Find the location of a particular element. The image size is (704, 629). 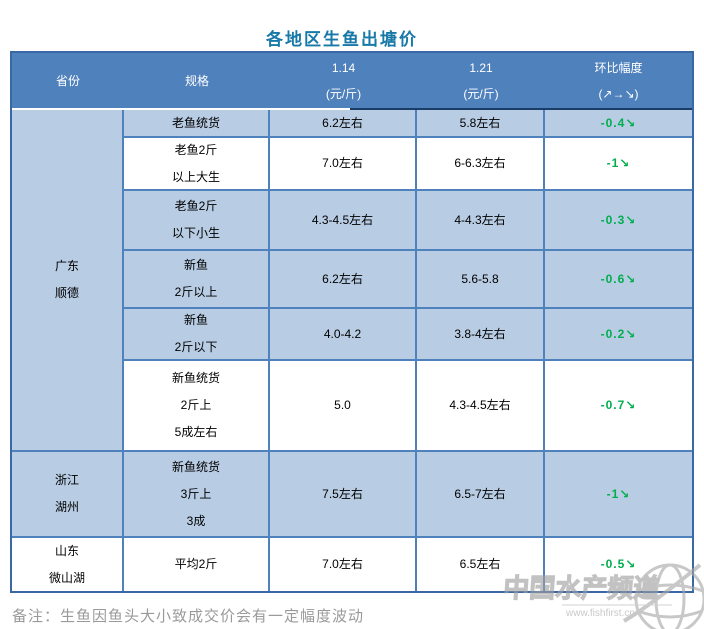

header-cell-spec: 规格 is located at coordinates (197, 80).